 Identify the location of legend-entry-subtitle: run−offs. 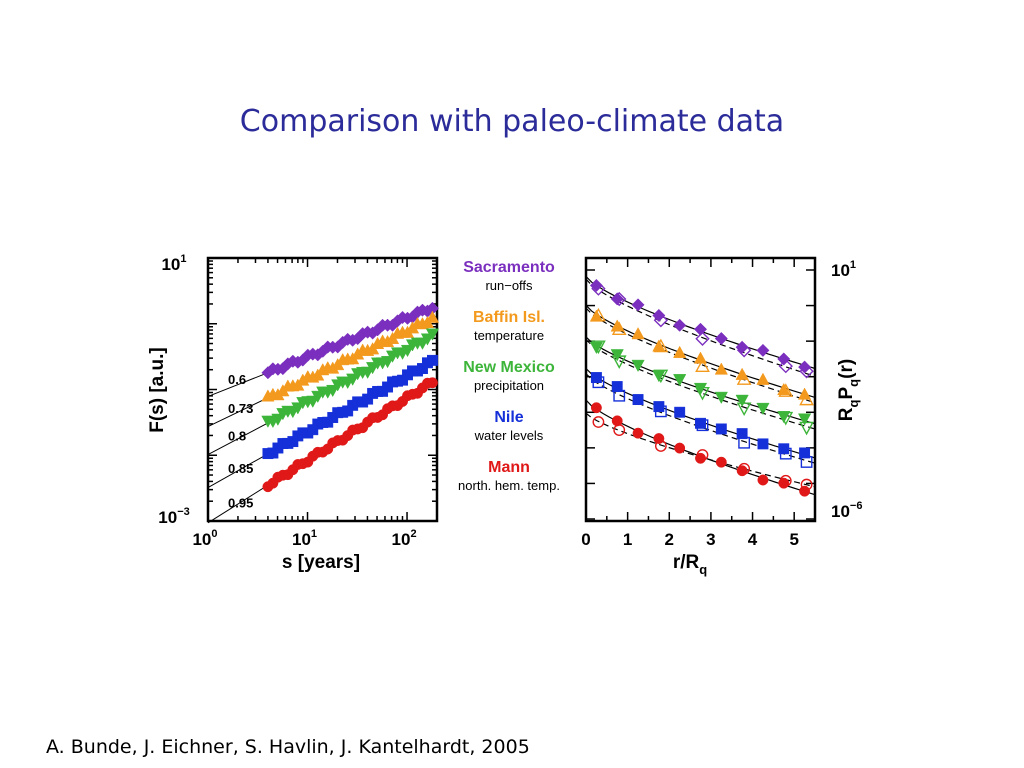
(509, 285).